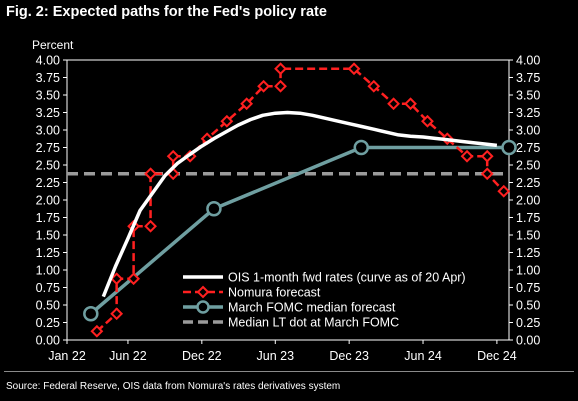 This screenshot has height=401, width=578. Describe the element at coordinates (48, 201) in the screenshot. I see `y-tick-label-left: 2.00` at that location.